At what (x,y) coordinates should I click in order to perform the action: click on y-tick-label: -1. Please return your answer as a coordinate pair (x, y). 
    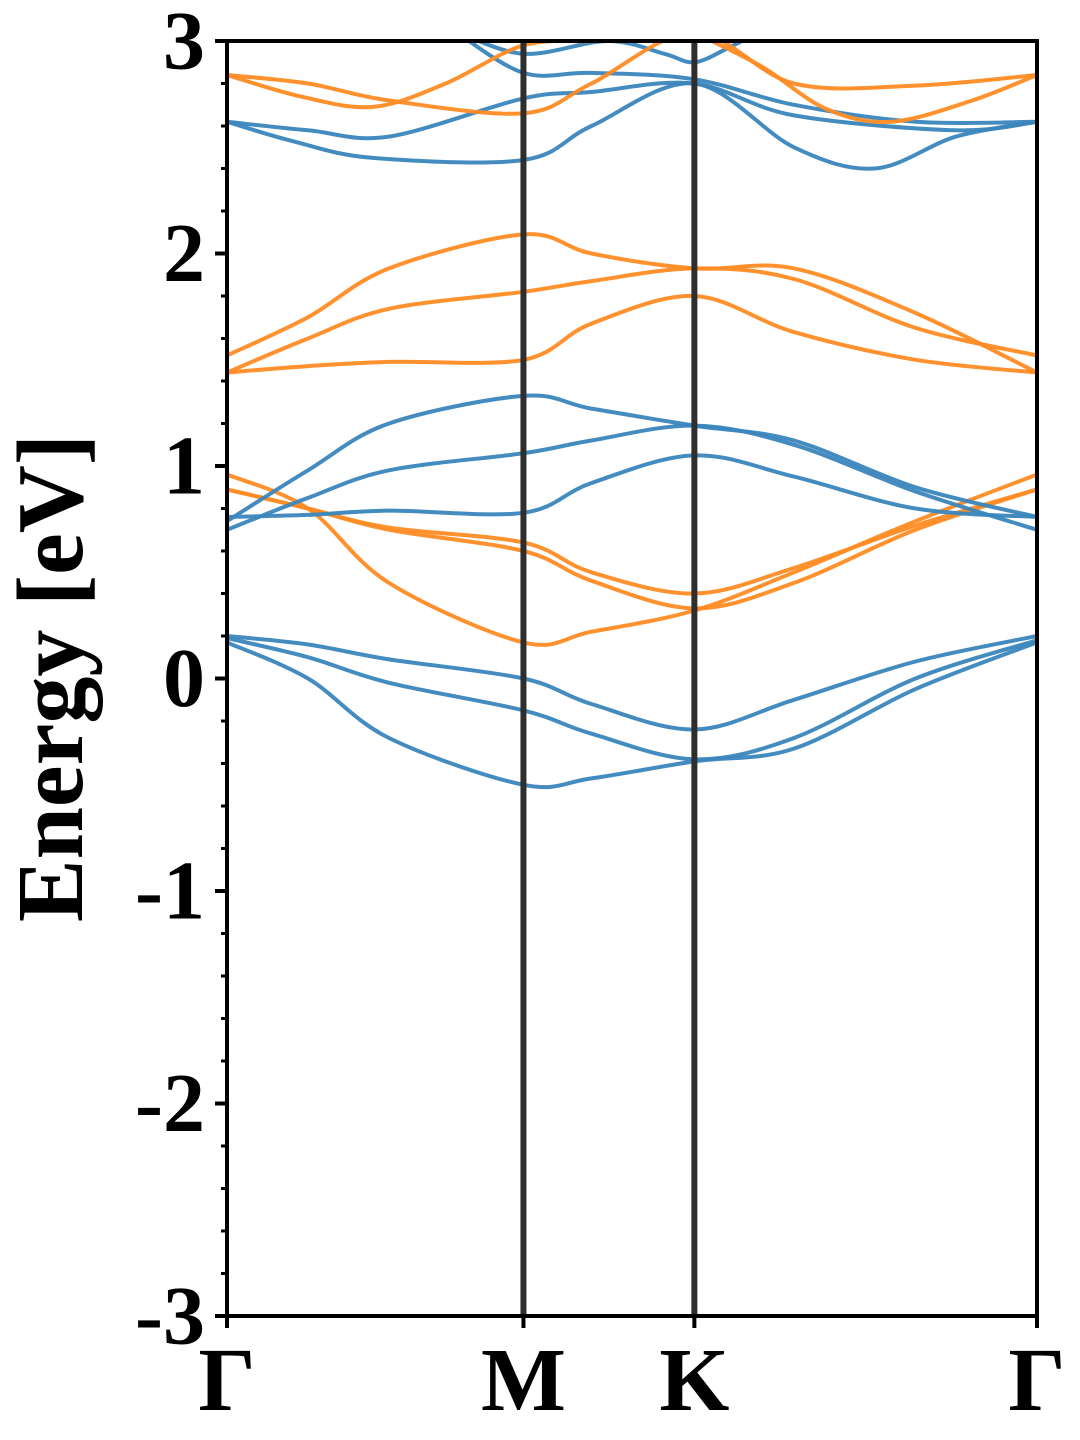
    Looking at the image, I should click on (170, 891).